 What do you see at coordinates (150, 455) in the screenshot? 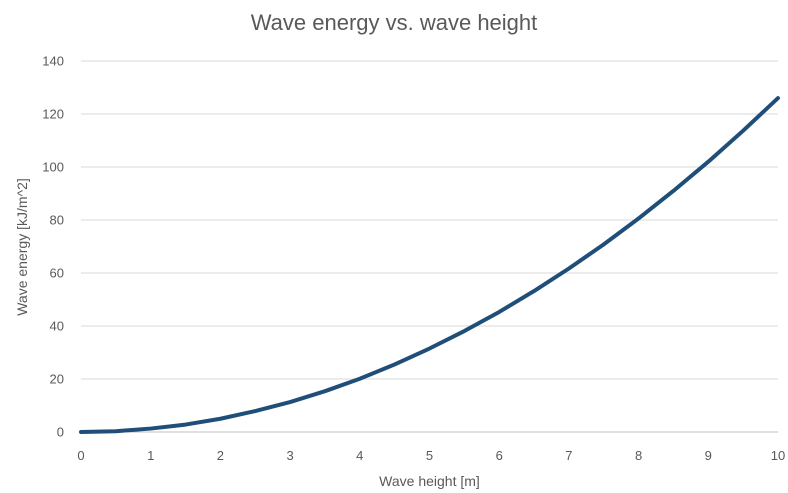
I see `x-tick-label: 1` at bounding box center [150, 455].